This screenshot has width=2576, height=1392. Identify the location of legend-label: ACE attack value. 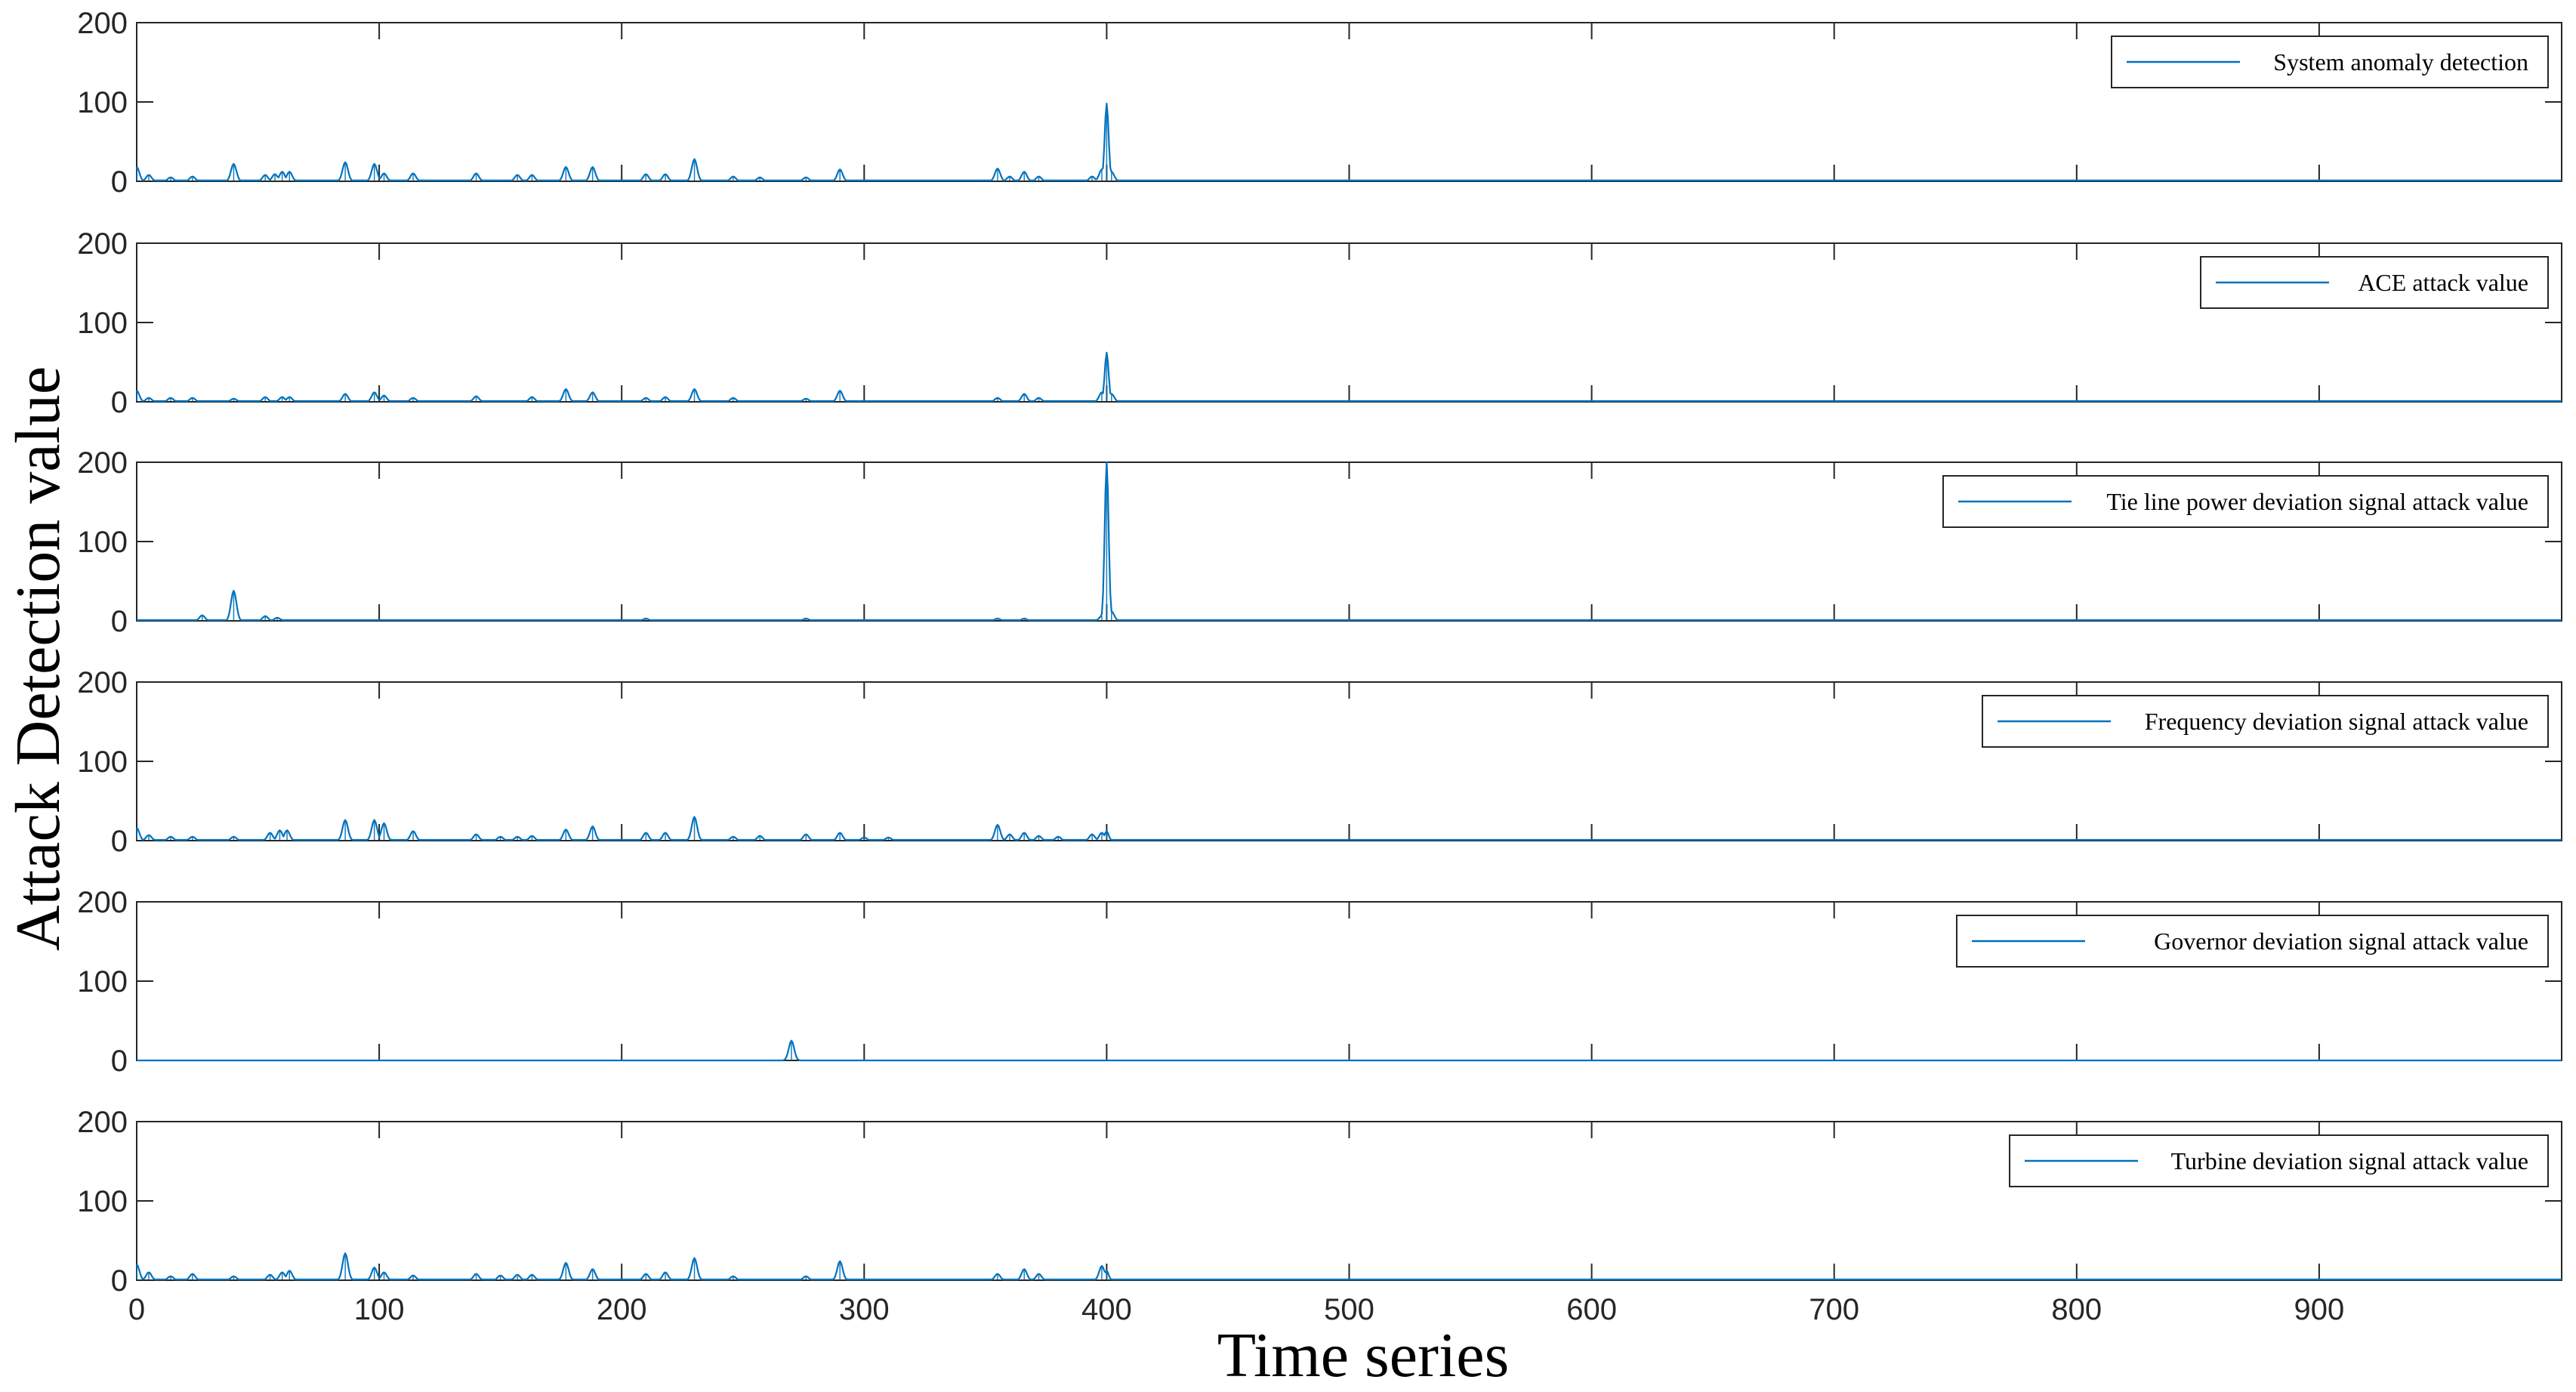
(2443, 282).